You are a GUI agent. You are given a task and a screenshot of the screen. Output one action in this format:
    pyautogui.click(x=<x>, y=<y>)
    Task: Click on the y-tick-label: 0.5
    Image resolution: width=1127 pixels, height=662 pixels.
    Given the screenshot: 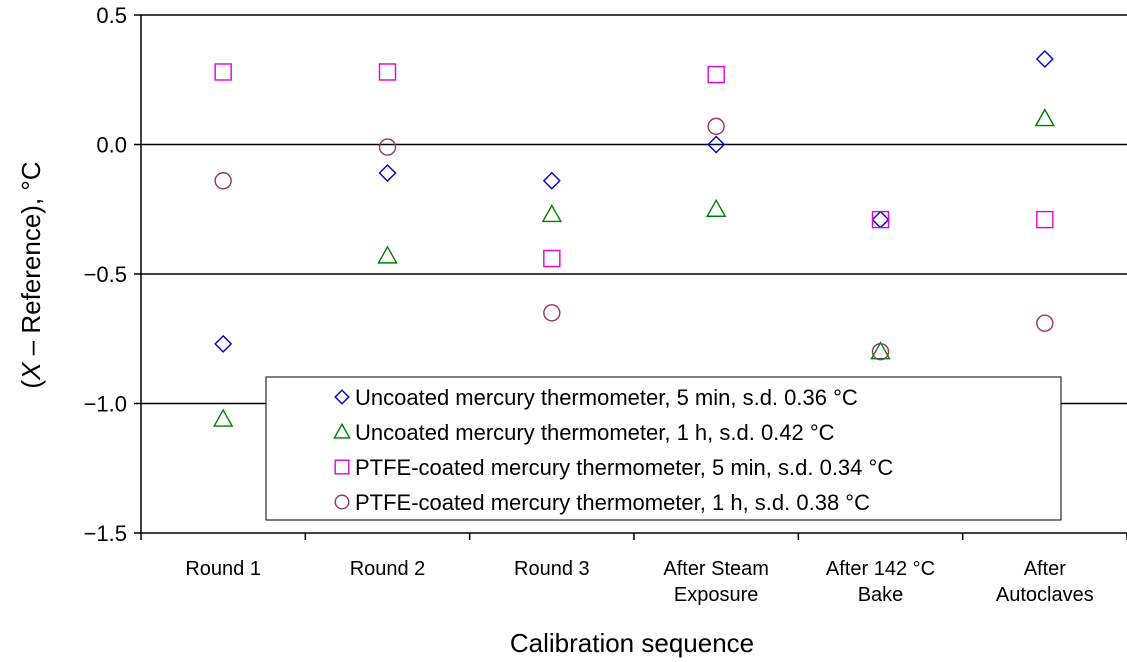 What is the action you would take?
    pyautogui.click(x=111, y=15)
    